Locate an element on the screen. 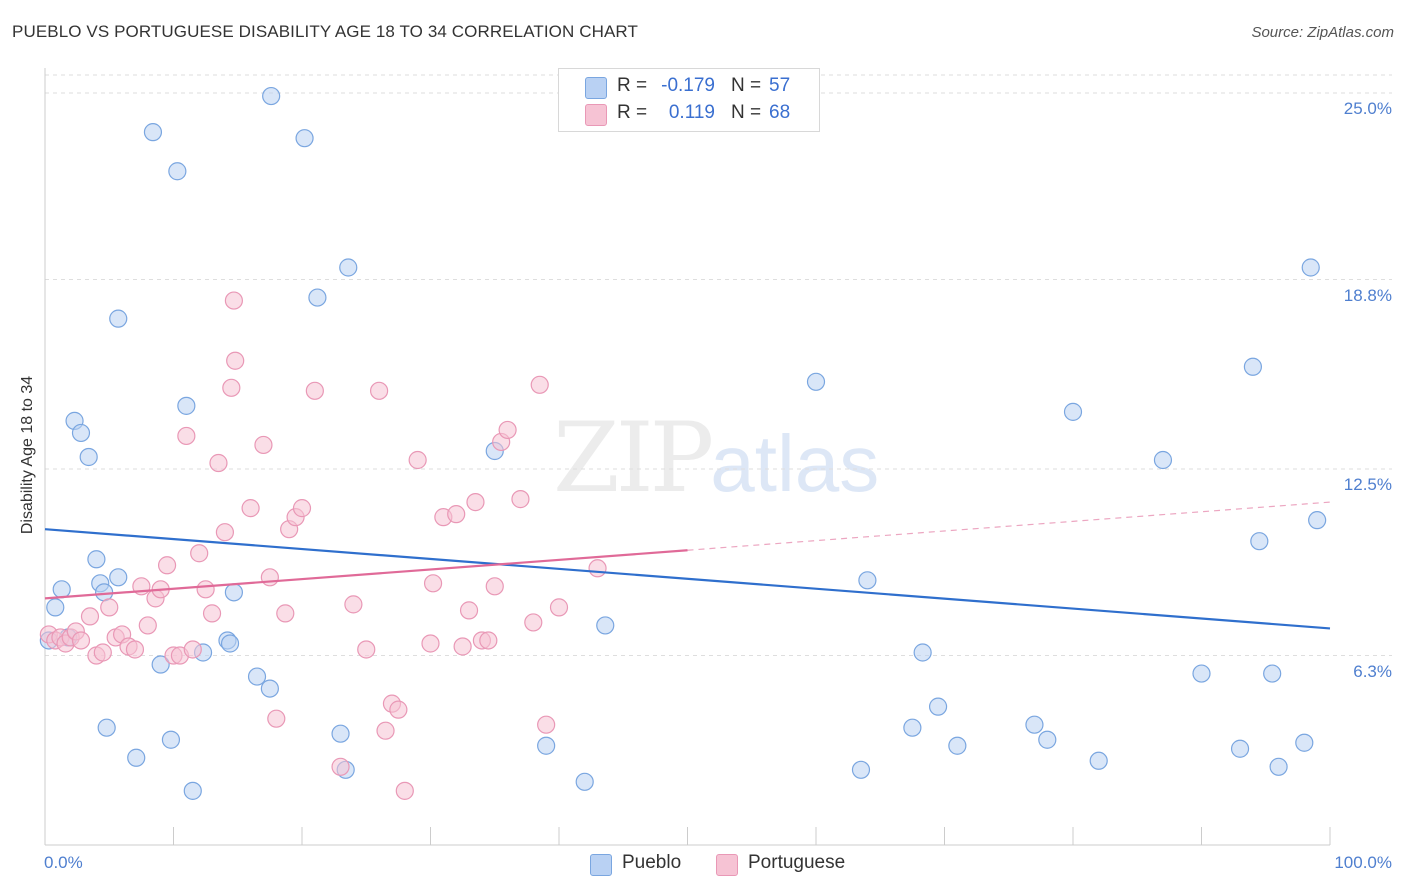 This screenshot has width=1406, height=892. source-label: Source: ZipAtlas.com is located at coordinates (1322, 32).